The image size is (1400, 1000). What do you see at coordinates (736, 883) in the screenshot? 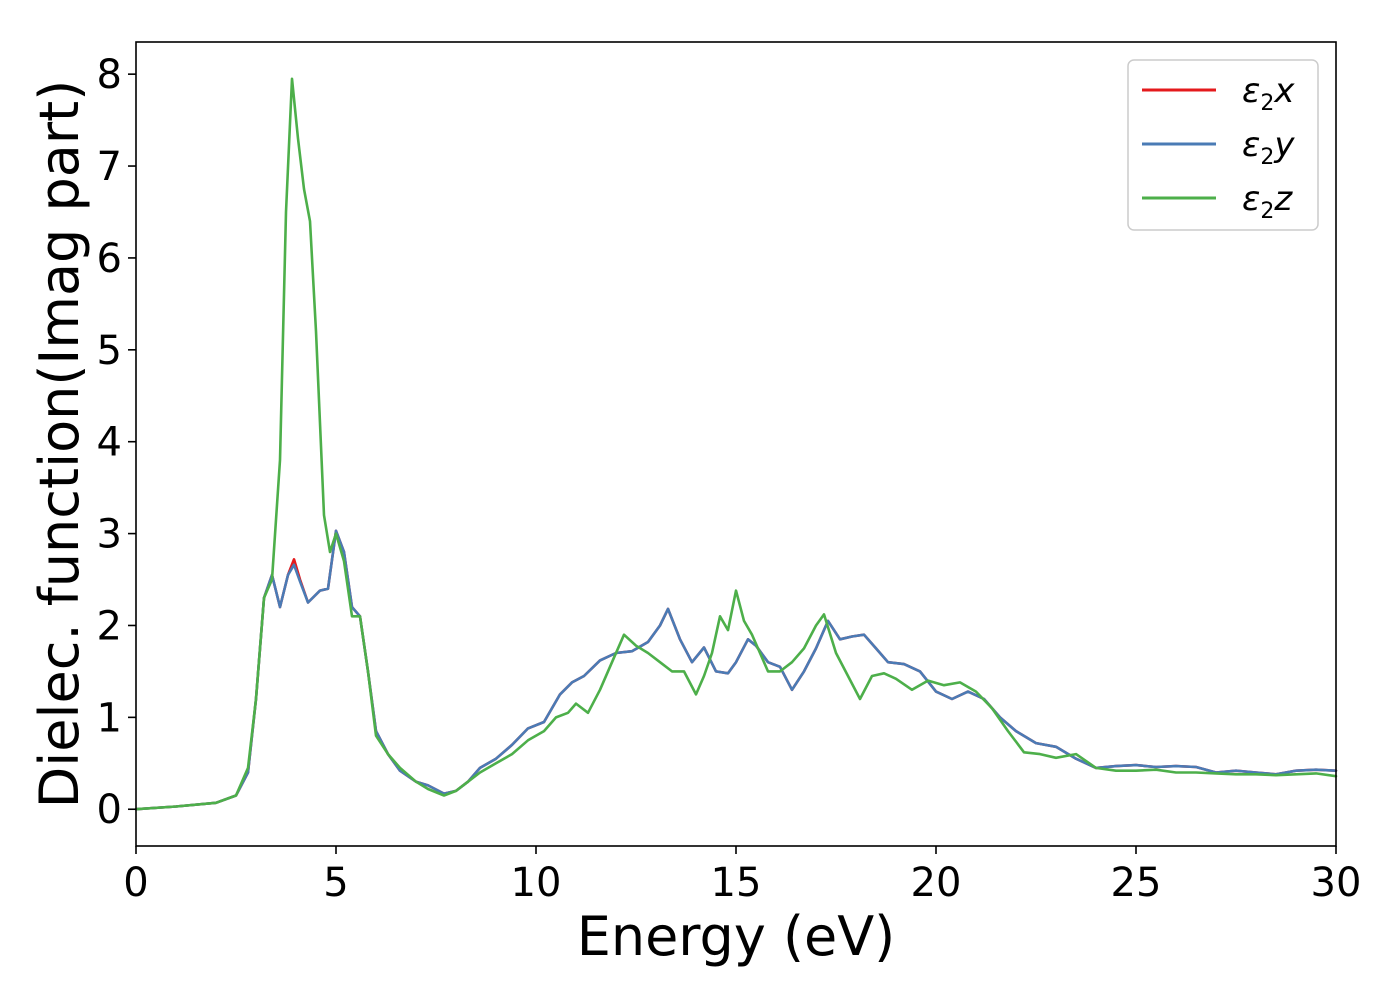
I see `x-tick-label: 15` at bounding box center [736, 883].